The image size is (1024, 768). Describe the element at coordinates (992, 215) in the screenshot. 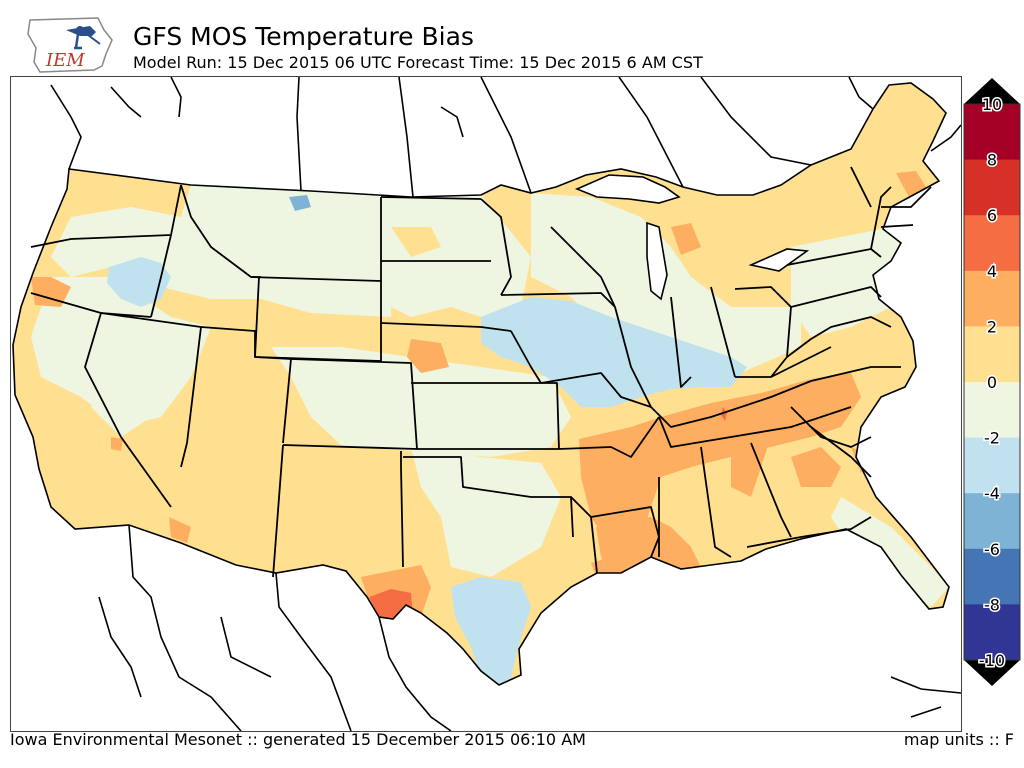

I see `colorbar-tick-label: 6` at that location.